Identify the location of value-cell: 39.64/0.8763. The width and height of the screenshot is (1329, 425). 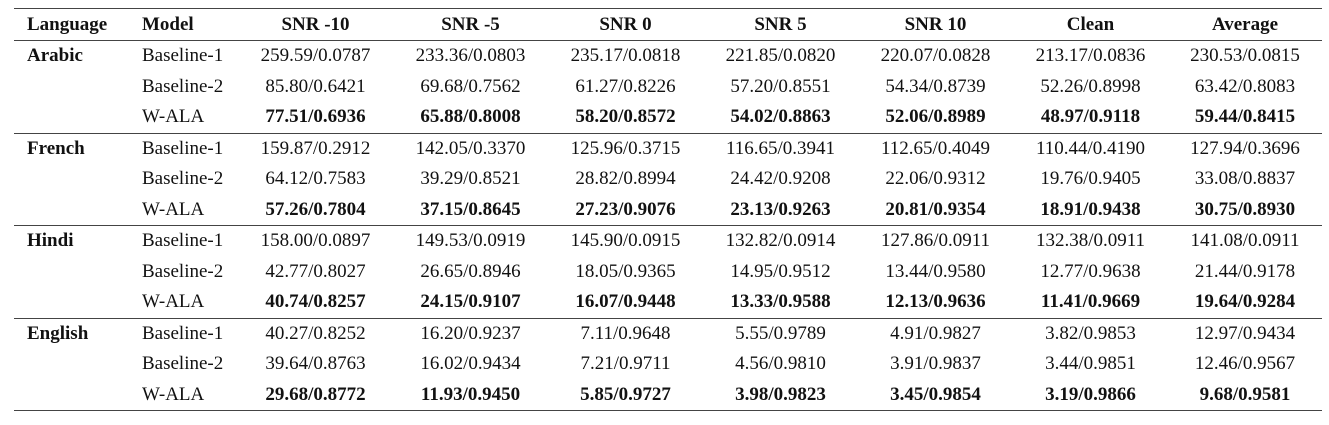
(315, 364).